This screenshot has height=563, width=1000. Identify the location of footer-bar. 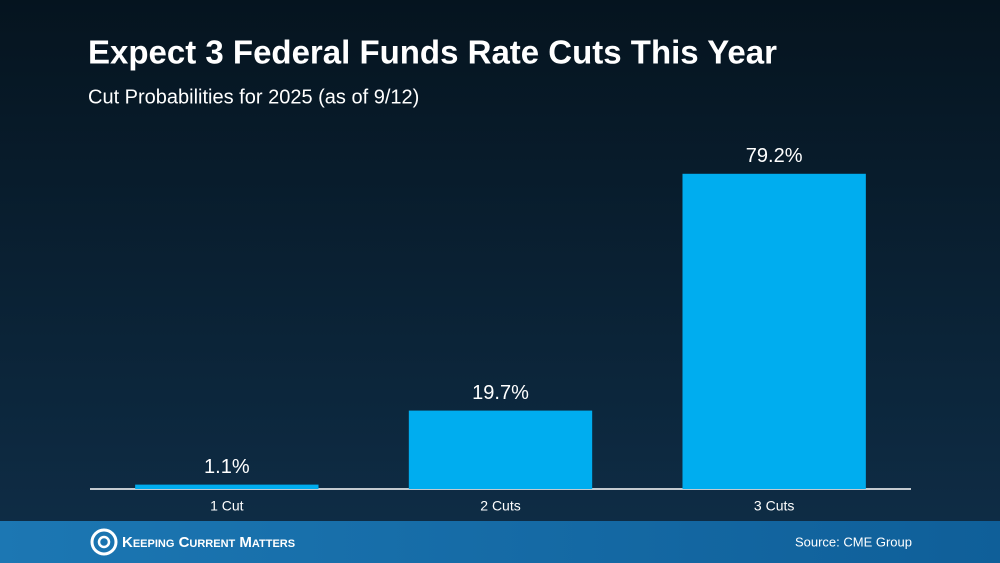
(500, 542).